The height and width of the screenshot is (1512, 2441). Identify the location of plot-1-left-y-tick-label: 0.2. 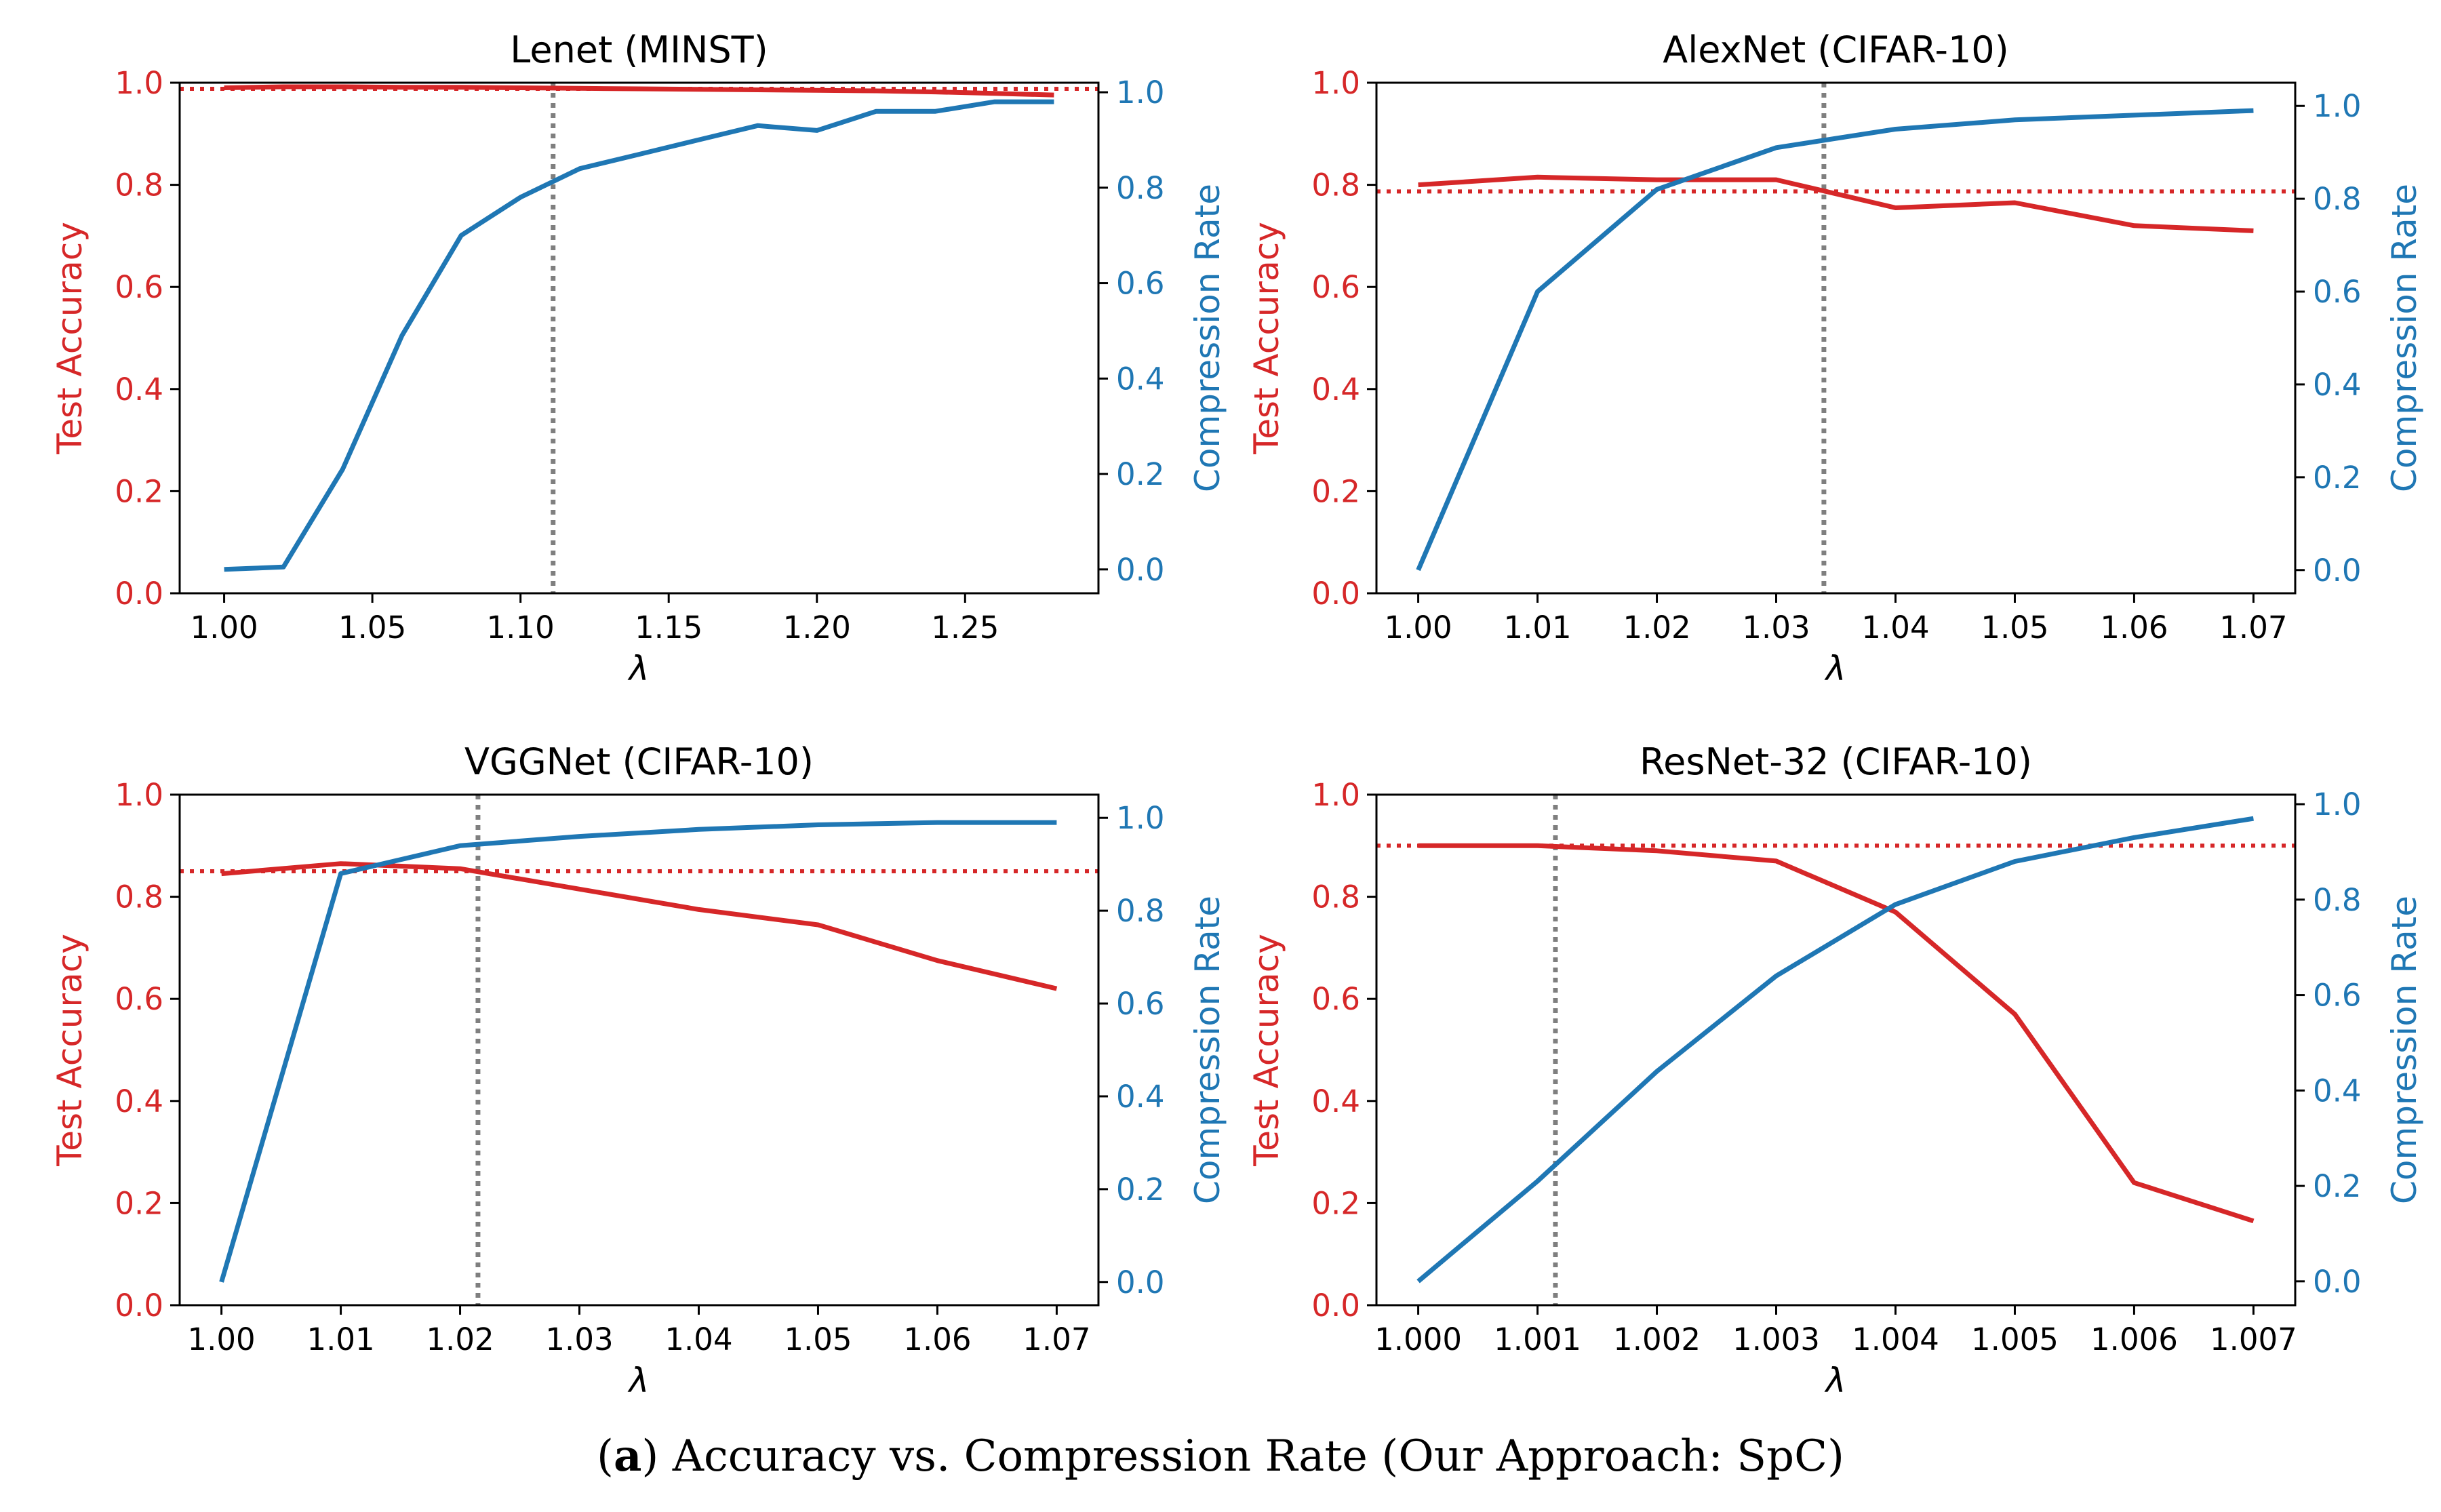
(1335, 491).